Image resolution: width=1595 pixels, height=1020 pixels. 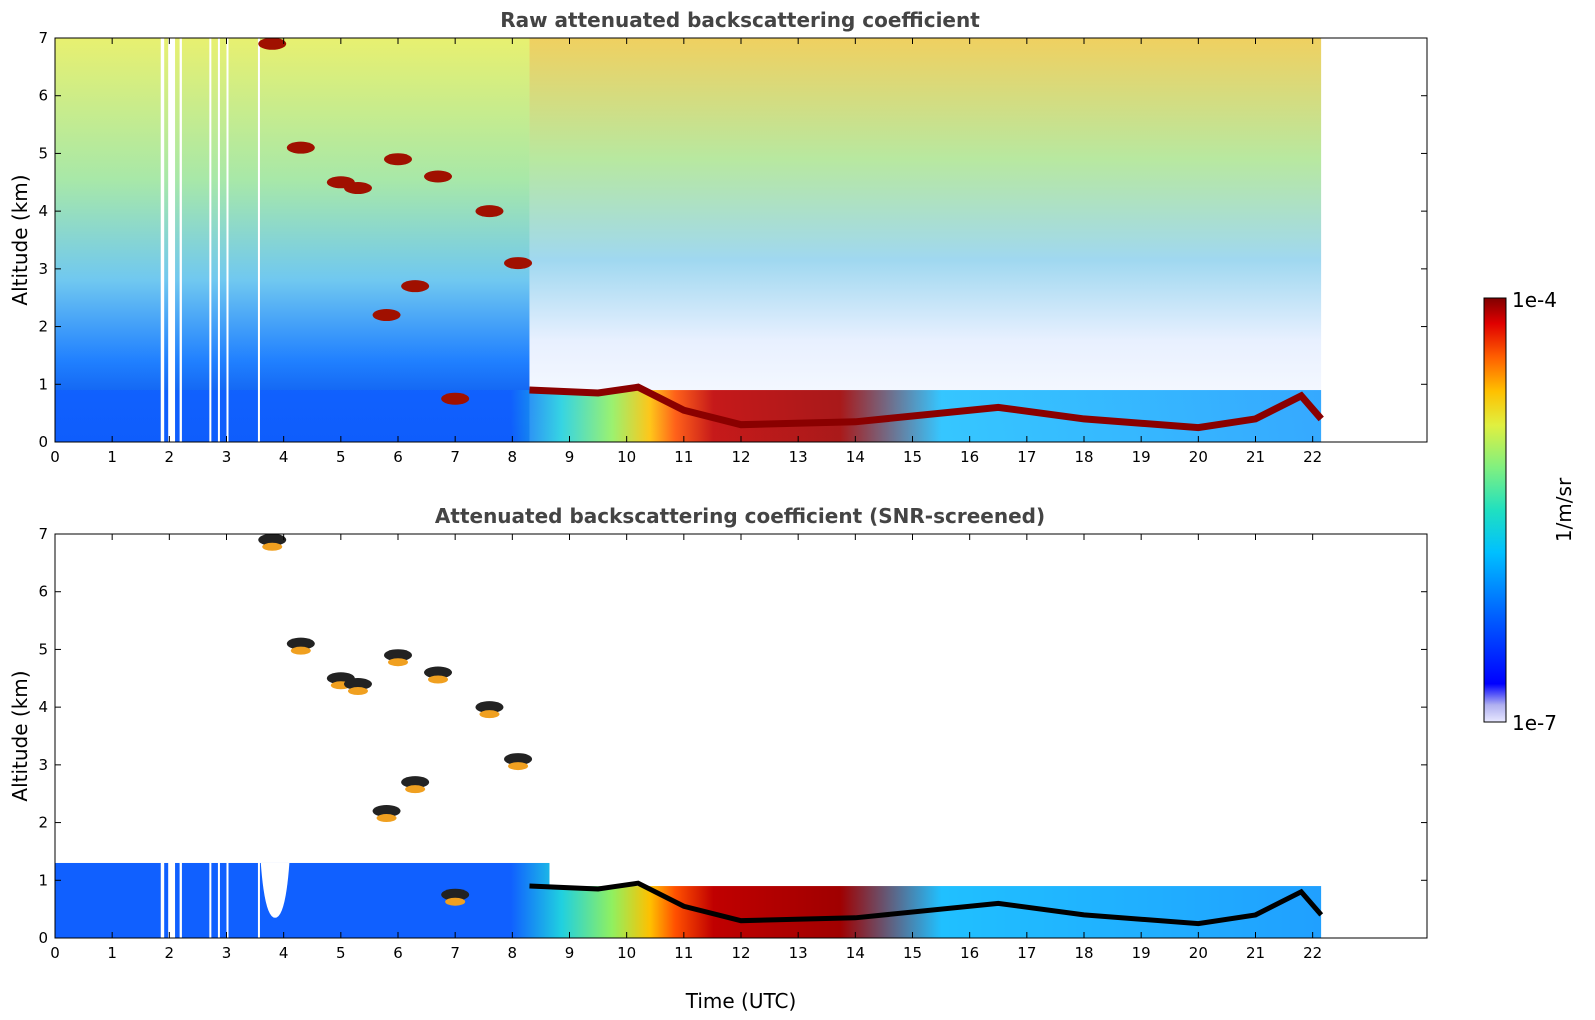 What do you see at coordinates (1534, 723) in the screenshot?
I see `colorbar-min-label: 1e-7` at bounding box center [1534, 723].